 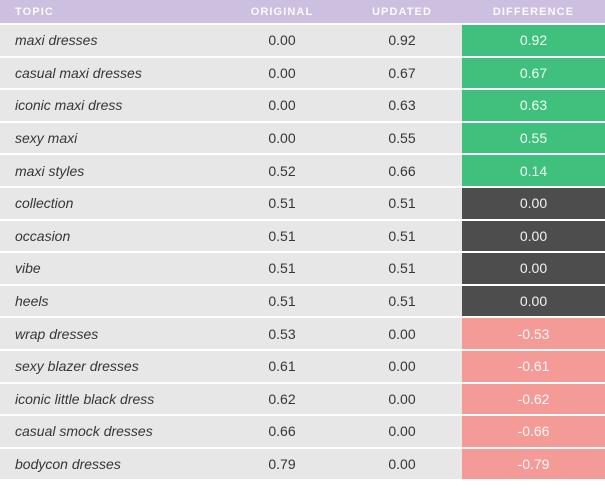 What do you see at coordinates (50, 170) in the screenshot?
I see `topic-cell: maxi styles` at bounding box center [50, 170].